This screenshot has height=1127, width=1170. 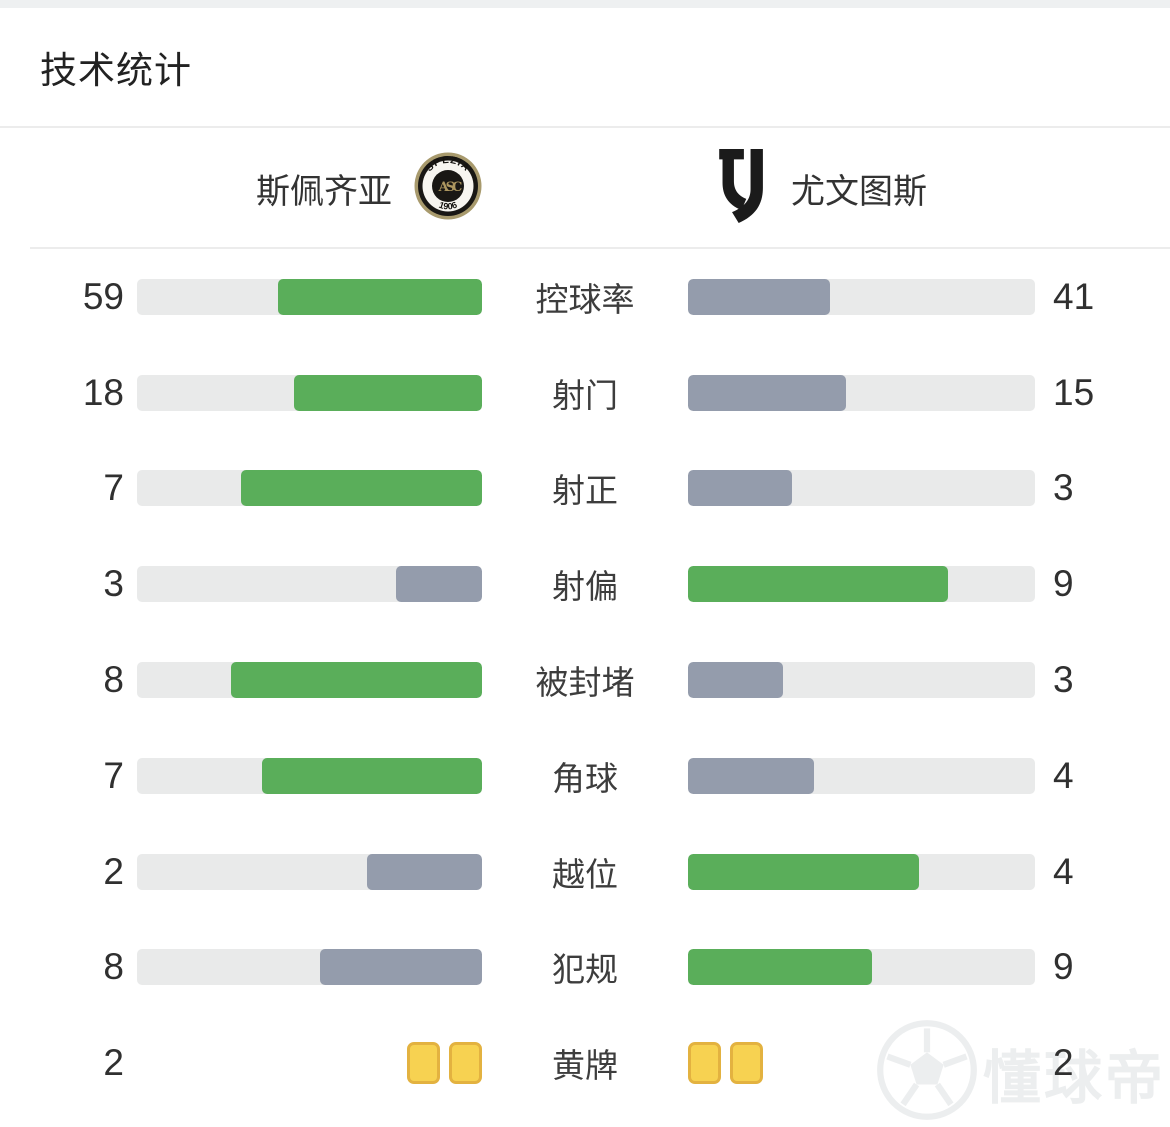 I want to click on stat-row: 7 射正 3, so click(x=585, y=489).